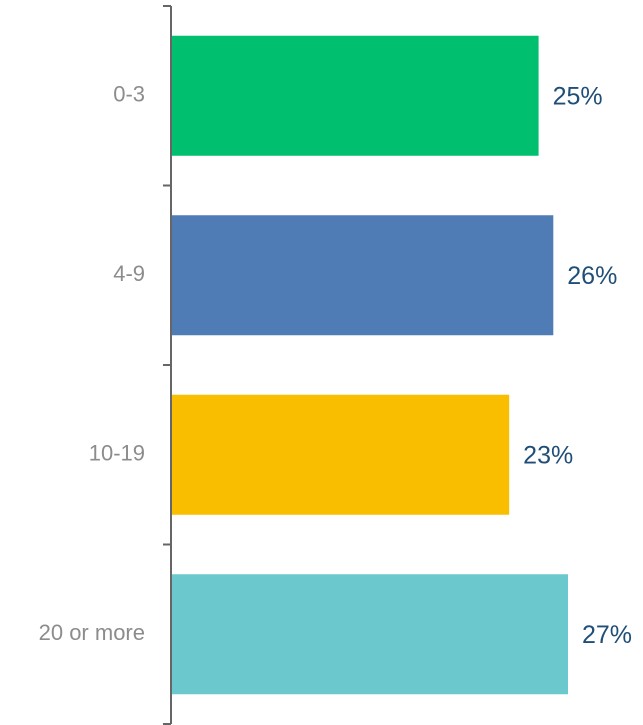 The width and height of the screenshot is (643, 725). I want to click on category-label: 10-19, so click(117, 453).